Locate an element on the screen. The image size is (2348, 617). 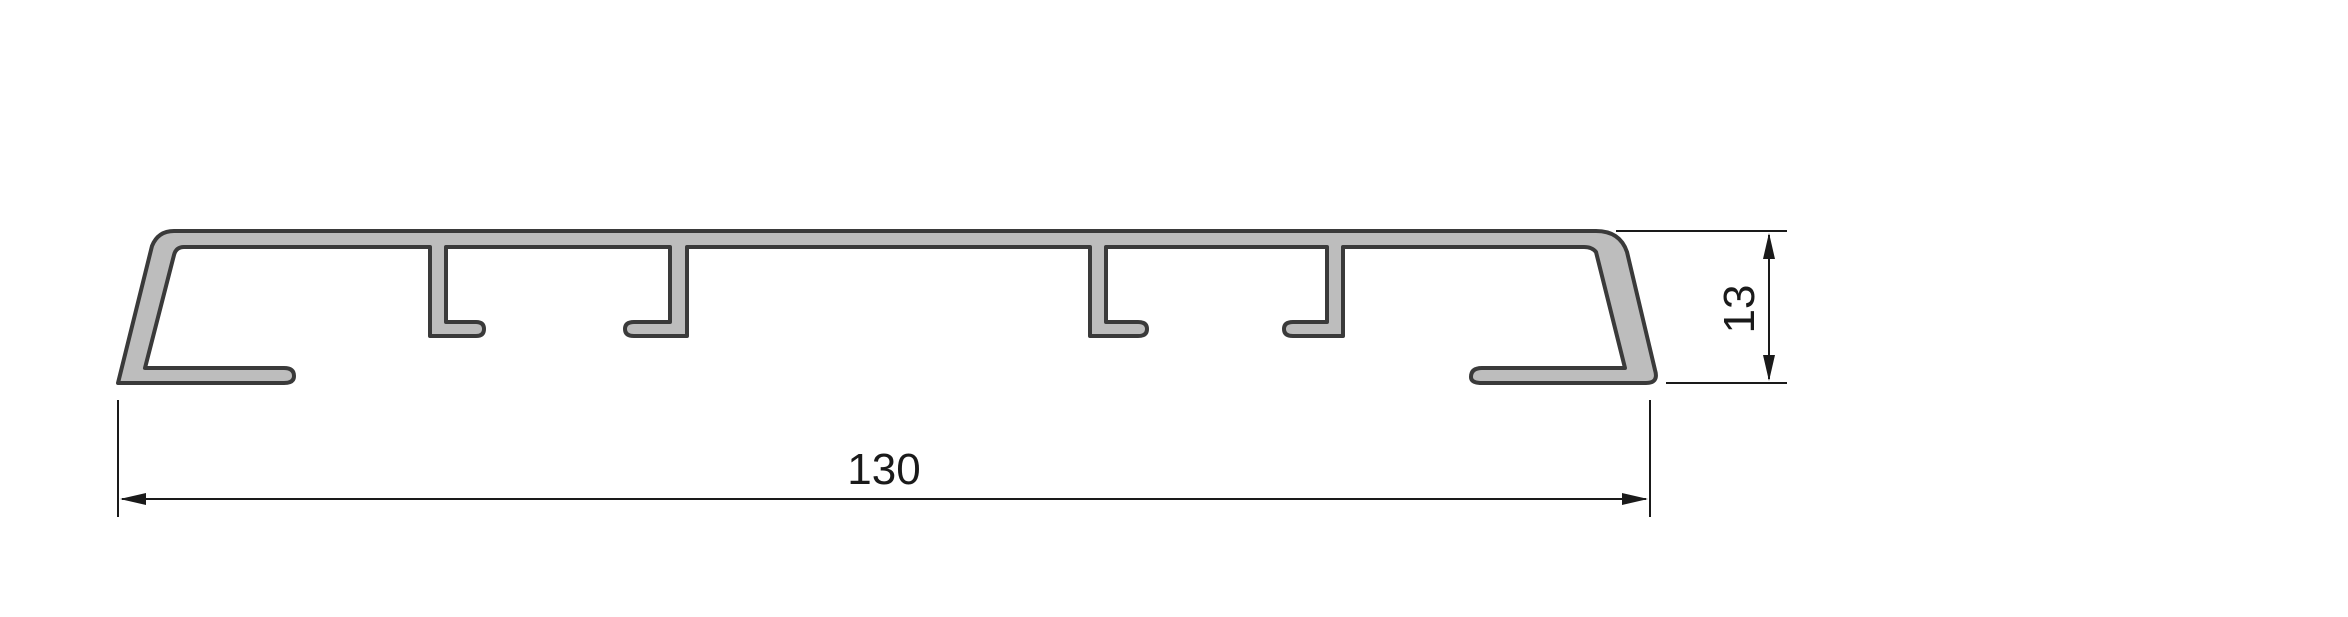
width-arrowhead-left is located at coordinates (133, 499).